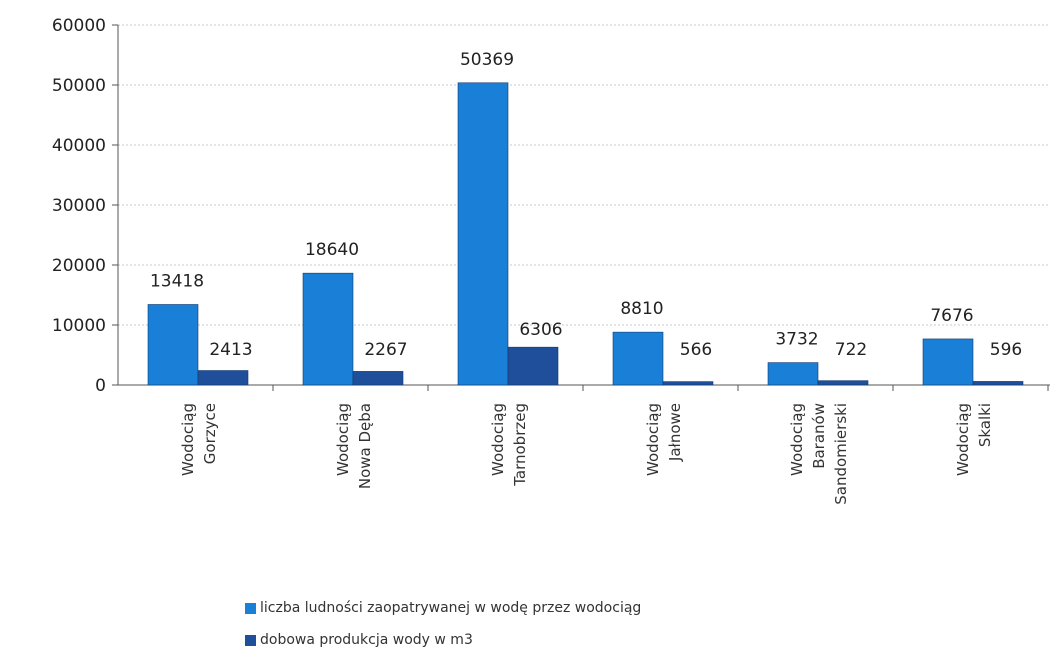 Image resolution: width=1055 pixels, height=665 pixels. What do you see at coordinates (951, 316) in the screenshot?
I see `data-label: 7676` at bounding box center [951, 316].